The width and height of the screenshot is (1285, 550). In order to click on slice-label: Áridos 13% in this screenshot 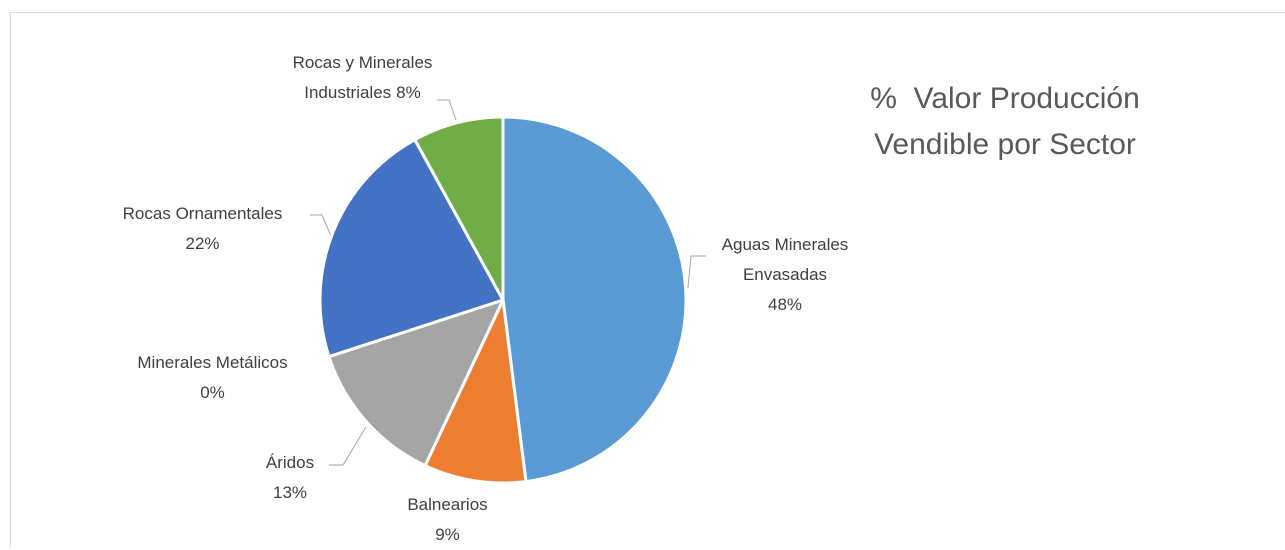, I will do `click(290, 478)`.